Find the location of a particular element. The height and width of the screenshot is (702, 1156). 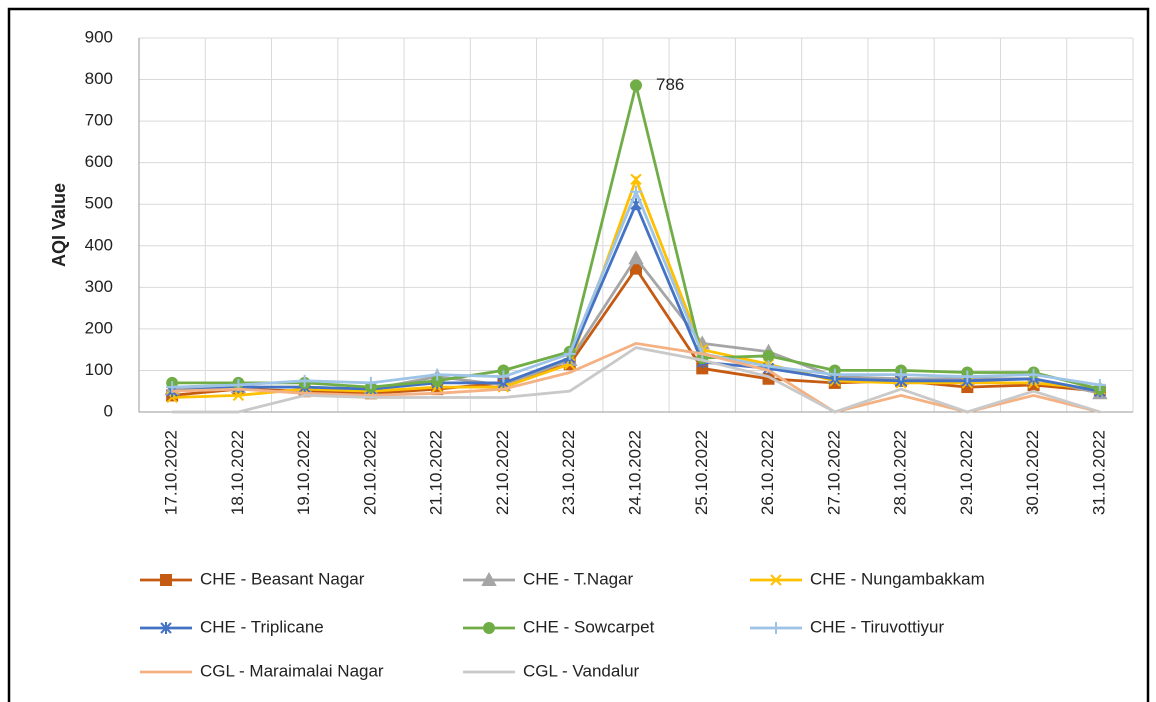

legend-item: CGL - Maraimalai Nagar is located at coordinates (262, 670).